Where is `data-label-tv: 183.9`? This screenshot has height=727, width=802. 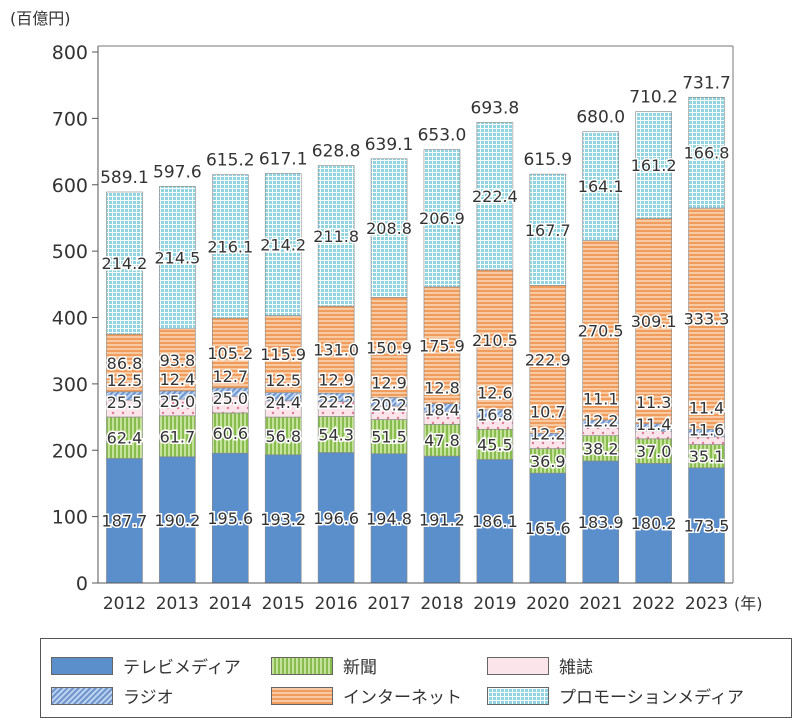 data-label-tv: 183.9 is located at coordinates (601, 522).